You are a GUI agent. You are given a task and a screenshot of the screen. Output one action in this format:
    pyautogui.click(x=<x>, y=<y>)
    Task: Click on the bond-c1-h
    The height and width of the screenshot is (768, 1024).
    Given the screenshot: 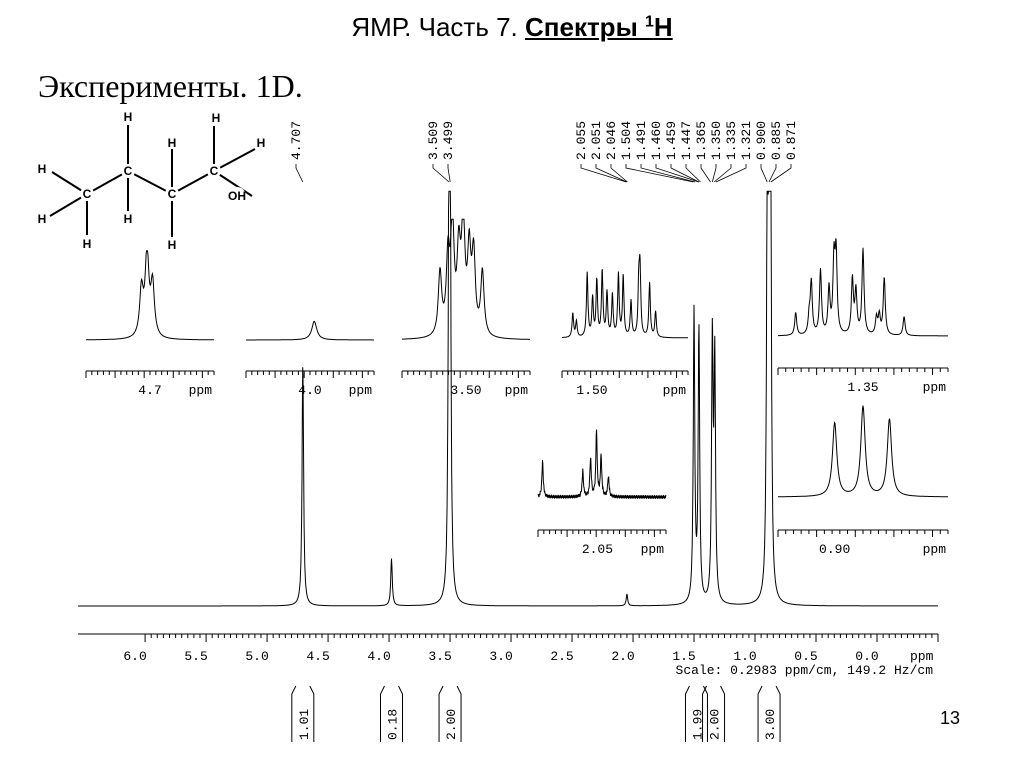 What is the action you would take?
    pyautogui.click(x=68, y=205)
    